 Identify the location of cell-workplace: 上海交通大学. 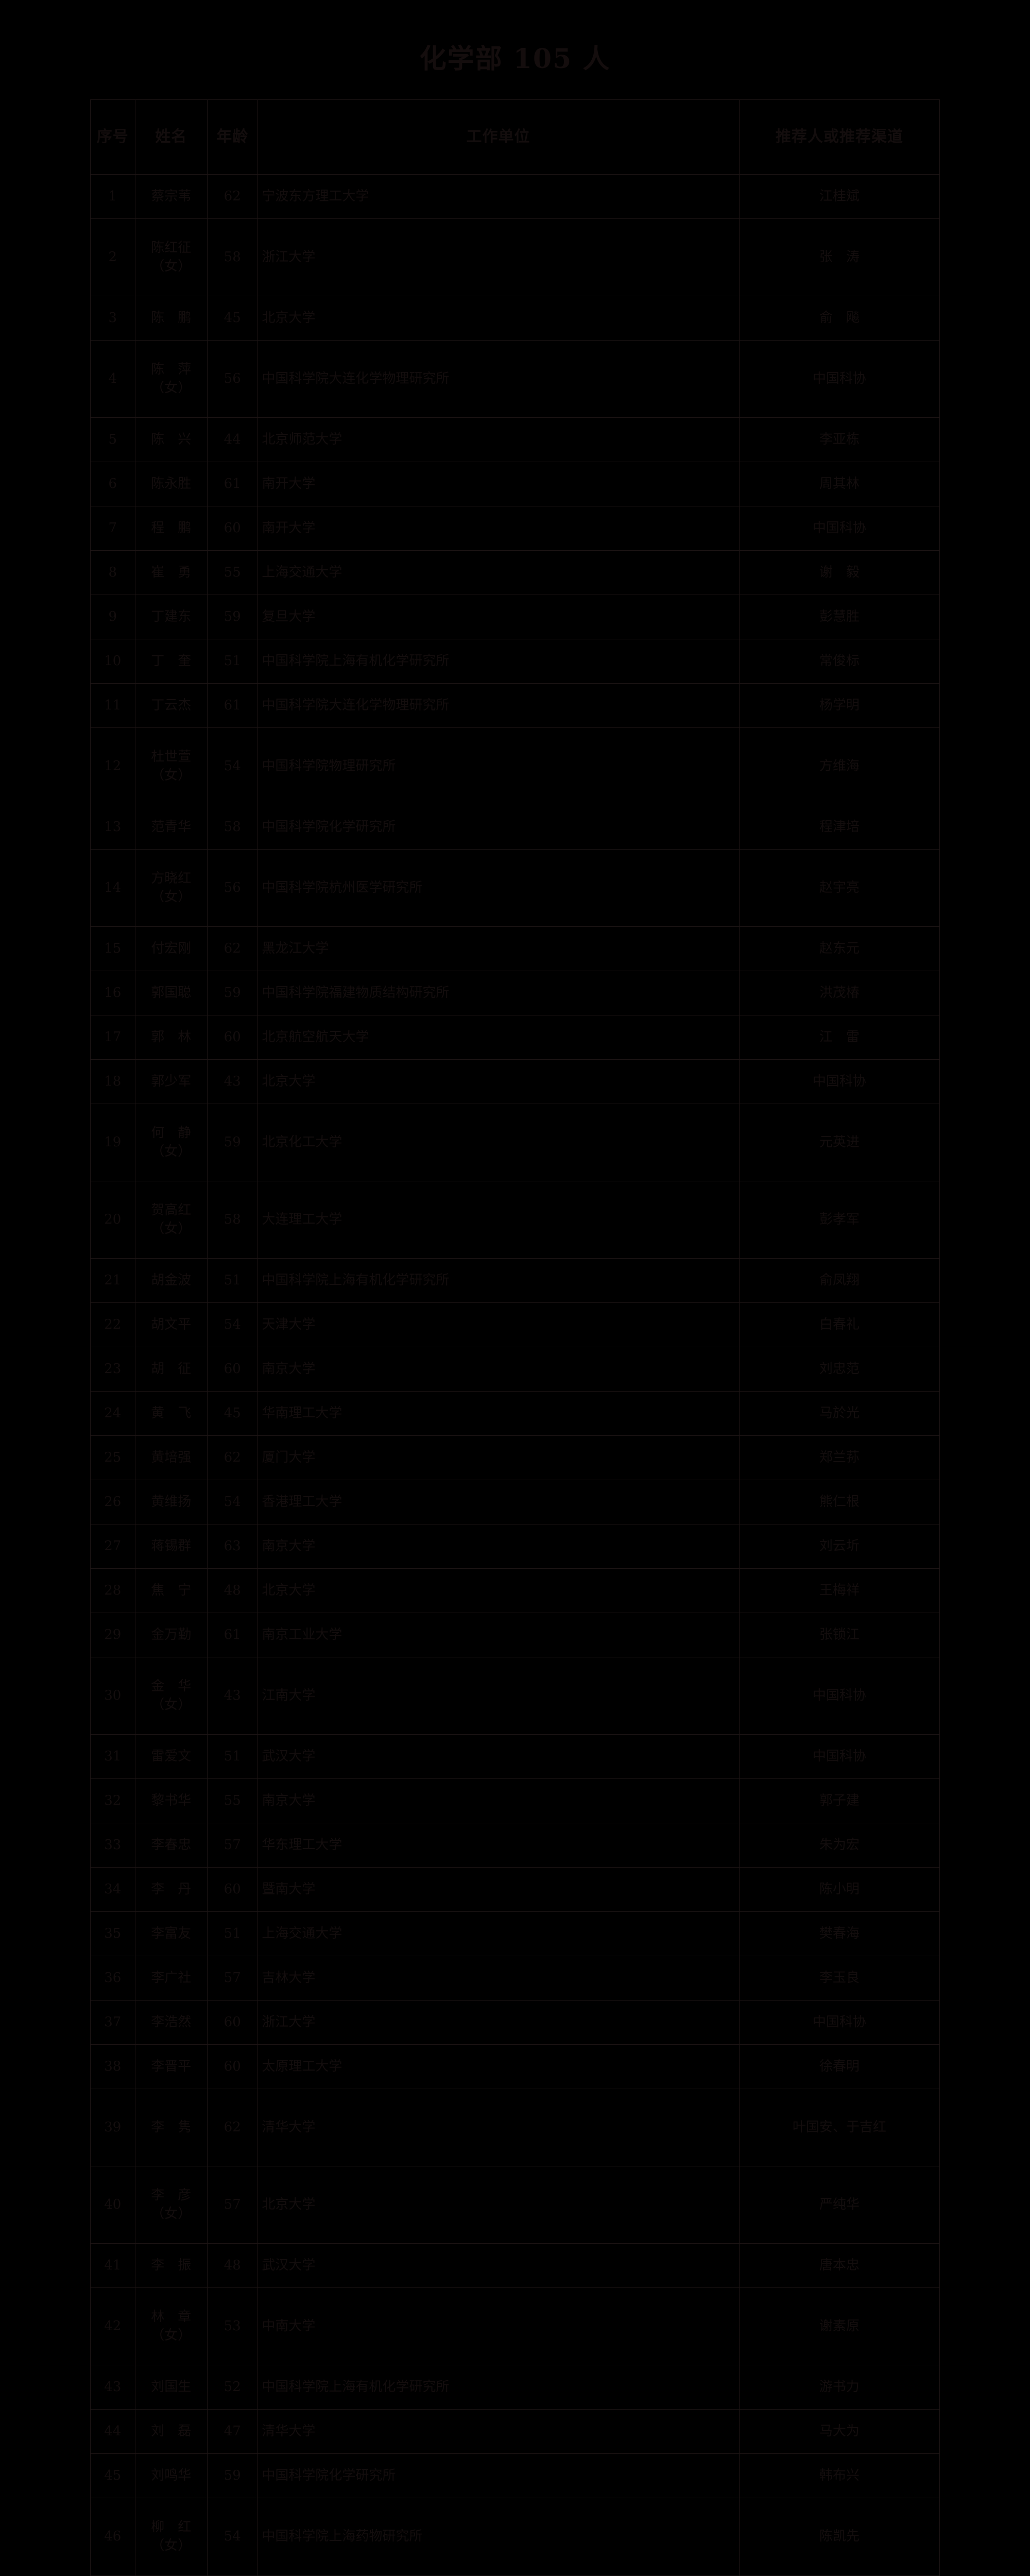
(498, 1934).